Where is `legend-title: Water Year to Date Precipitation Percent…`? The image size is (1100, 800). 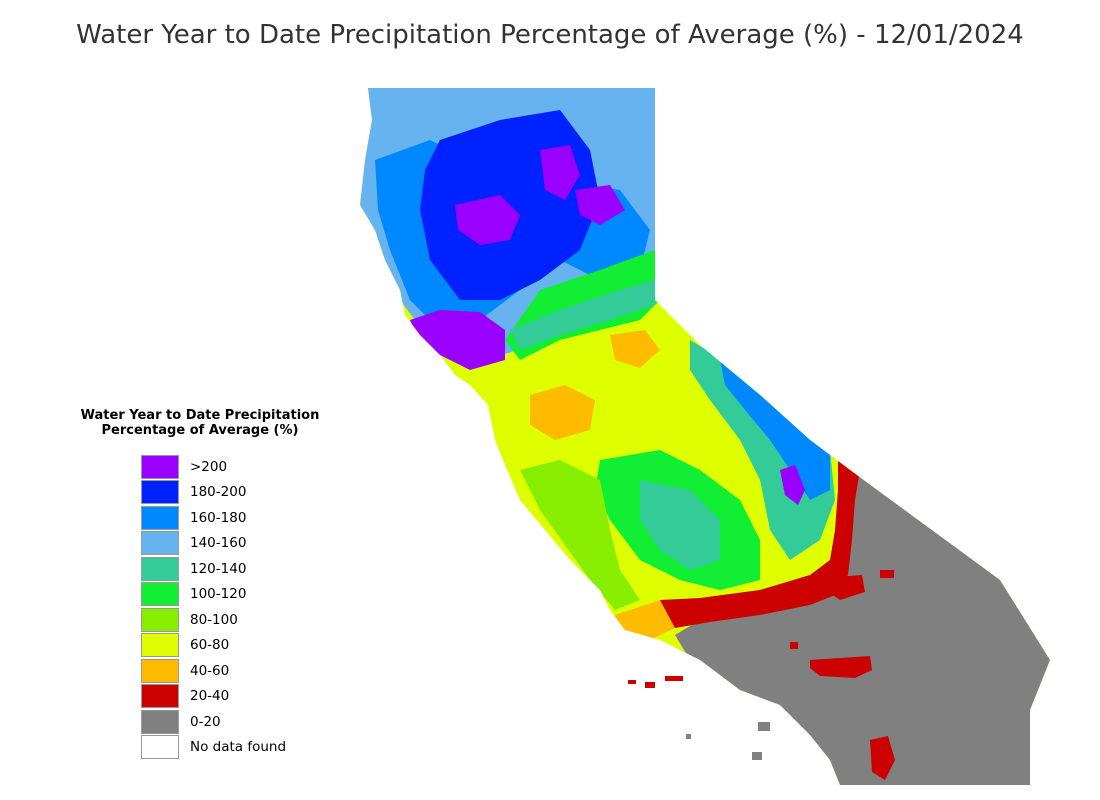 legend-title: Water Year to Date Precipitation Percent… is located at coordinates (200, 423).